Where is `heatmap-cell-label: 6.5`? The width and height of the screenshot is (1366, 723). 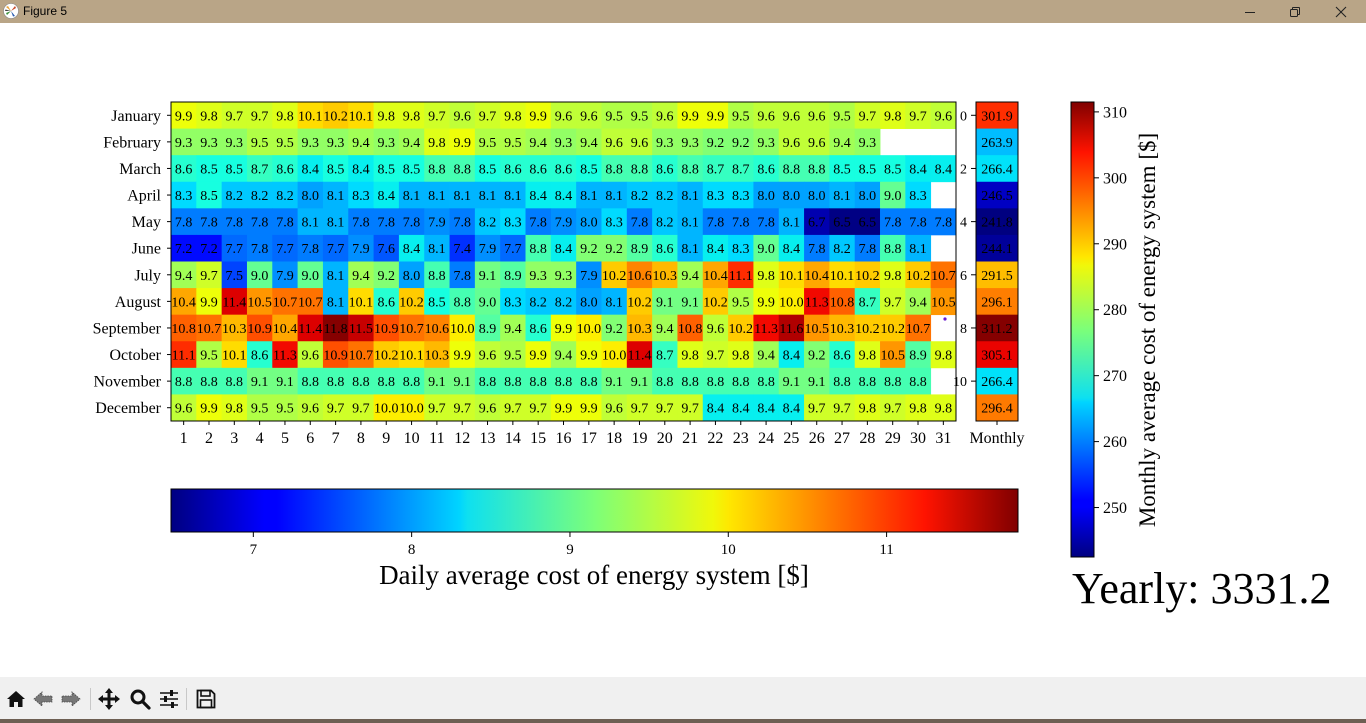 heatmap-cell-label: 6.5 is located at coordinates (868, 223).